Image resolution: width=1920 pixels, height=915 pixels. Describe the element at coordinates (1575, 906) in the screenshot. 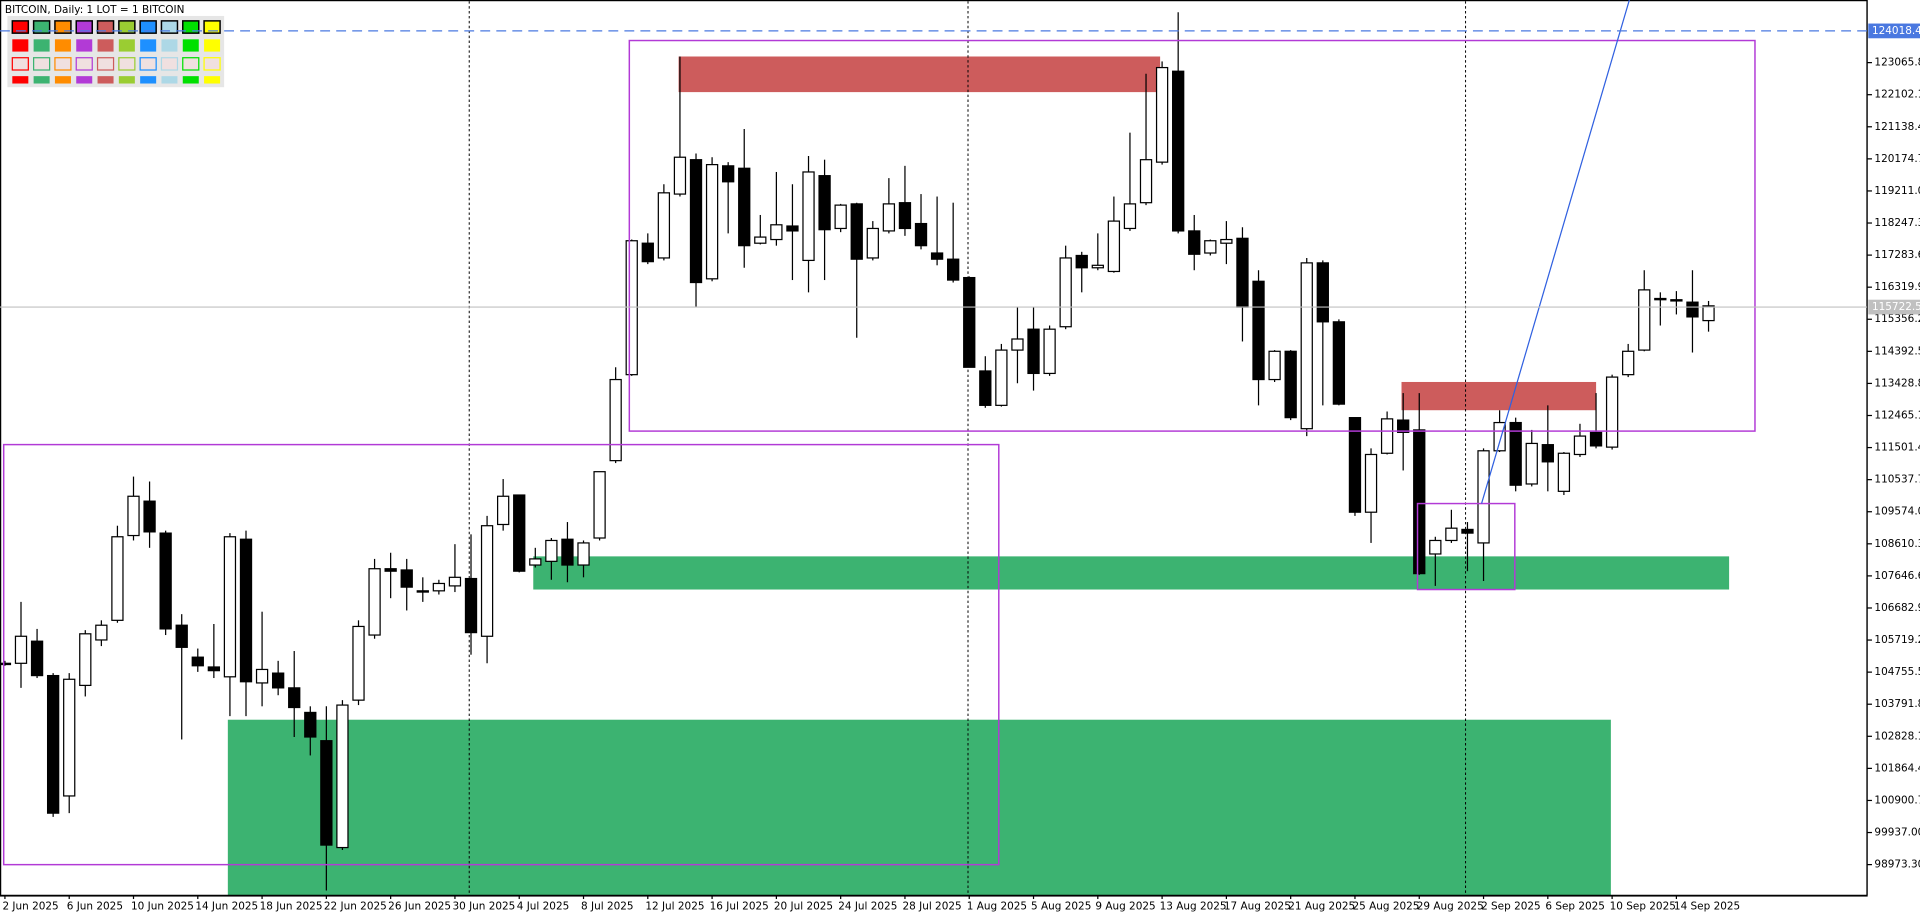

I see `x-tick-label: 6 Sep 2025` at that location.